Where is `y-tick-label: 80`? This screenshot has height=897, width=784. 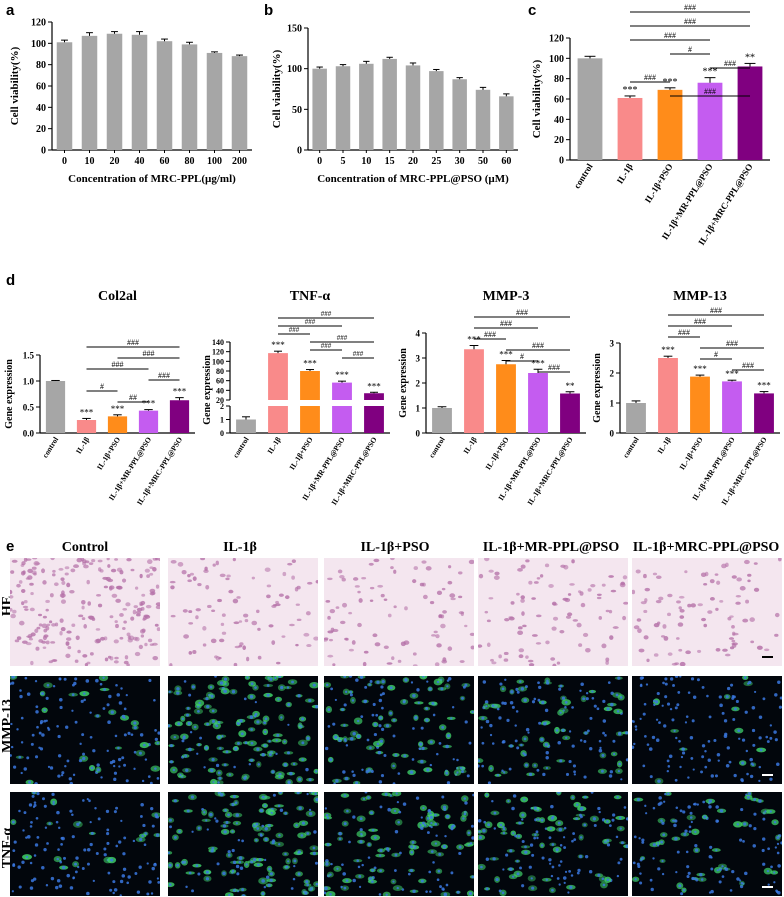
y-tick-label: 80 is located at coordinates (559, 79).